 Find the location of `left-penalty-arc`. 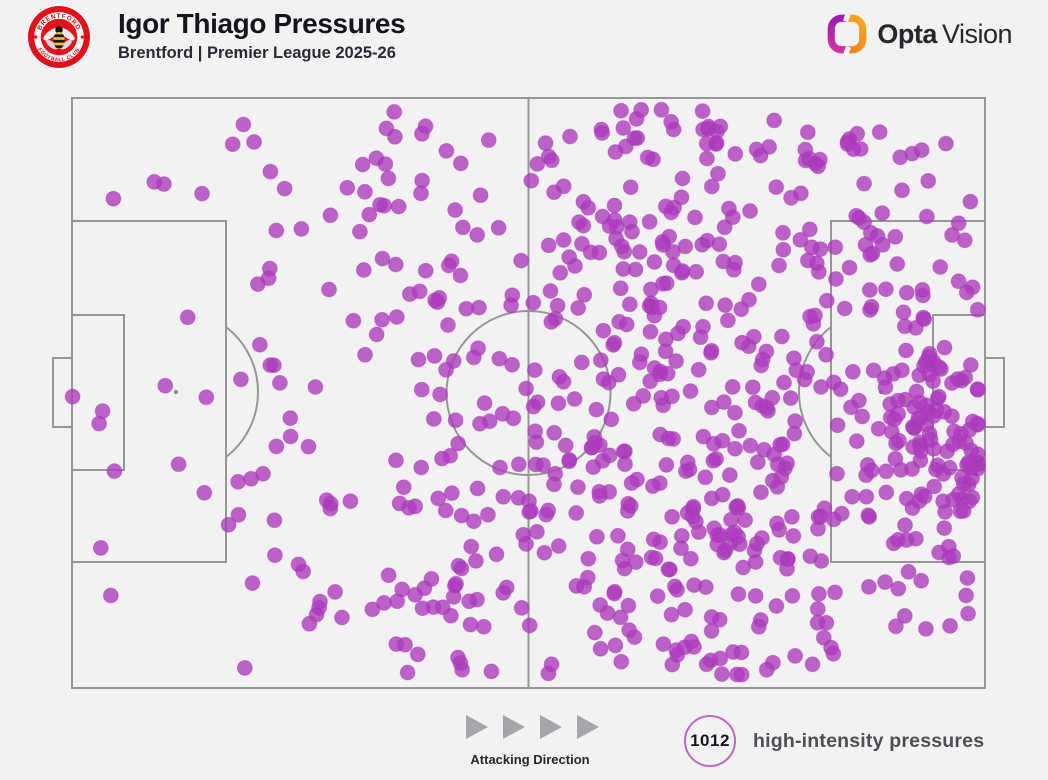

left-penalty-arc is located at coordinates (242, 392).